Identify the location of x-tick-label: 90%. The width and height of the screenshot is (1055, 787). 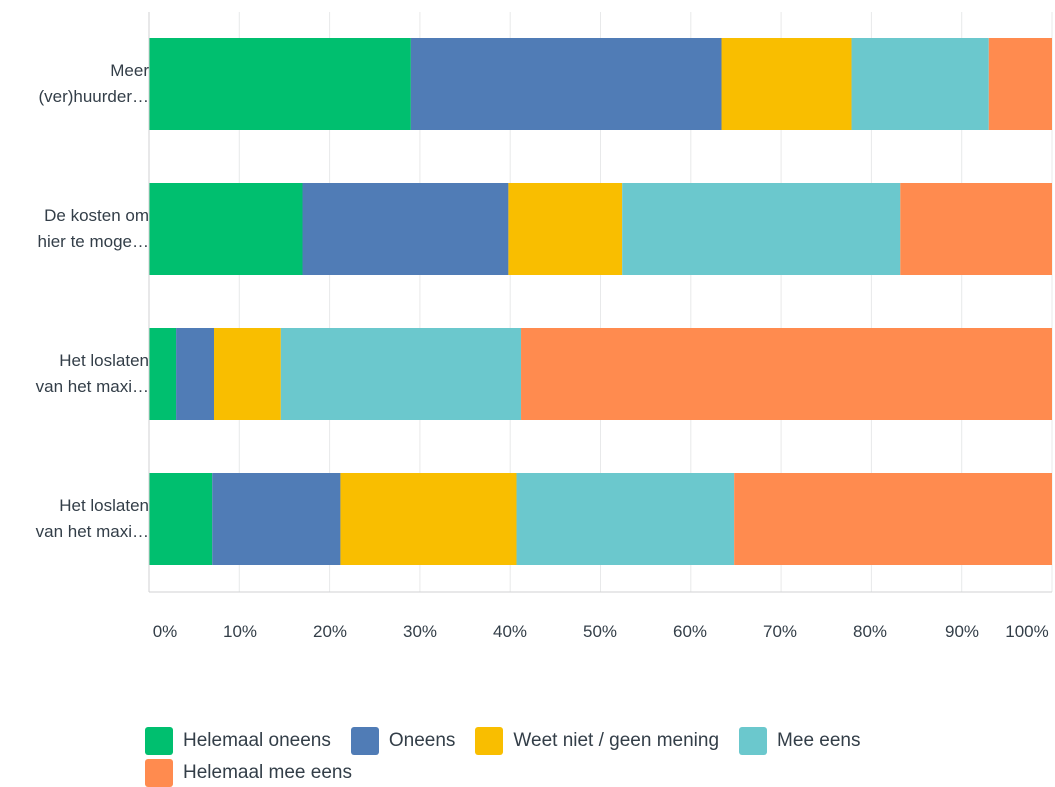
(962, 631).